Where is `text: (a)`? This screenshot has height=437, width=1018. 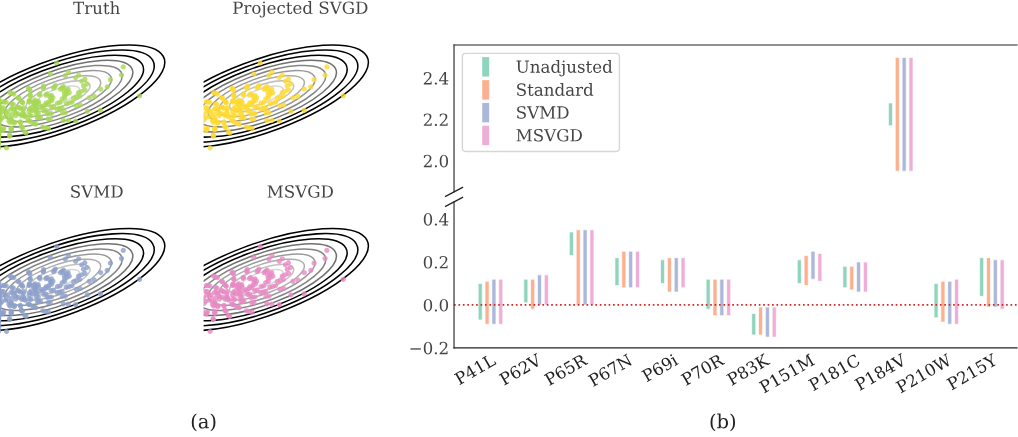
text: (a) is located at coordinates (203, 422).